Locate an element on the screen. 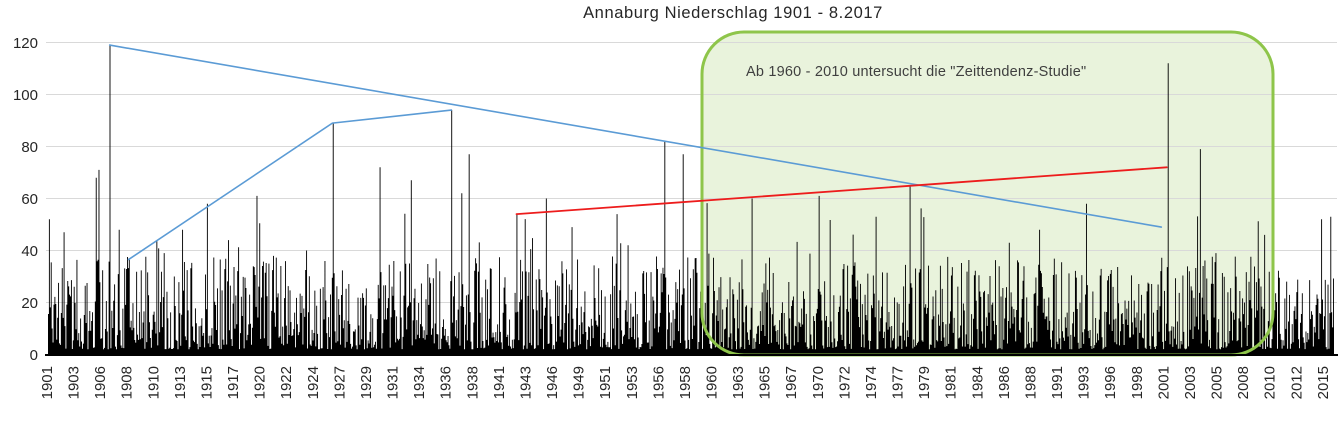 This screenshot has height=427, width=1343. x-tick-label-1986: 1986 is located at coordinates (1004, 382).